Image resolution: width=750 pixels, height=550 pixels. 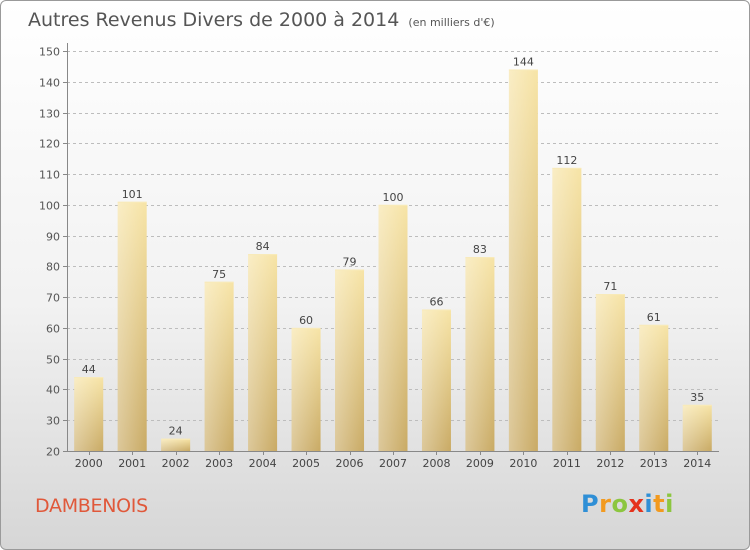 What do you see at coordinates (654, 463) in the screenshot?
I see `x-tick-label: 2013` at bounding box center [654, 463].